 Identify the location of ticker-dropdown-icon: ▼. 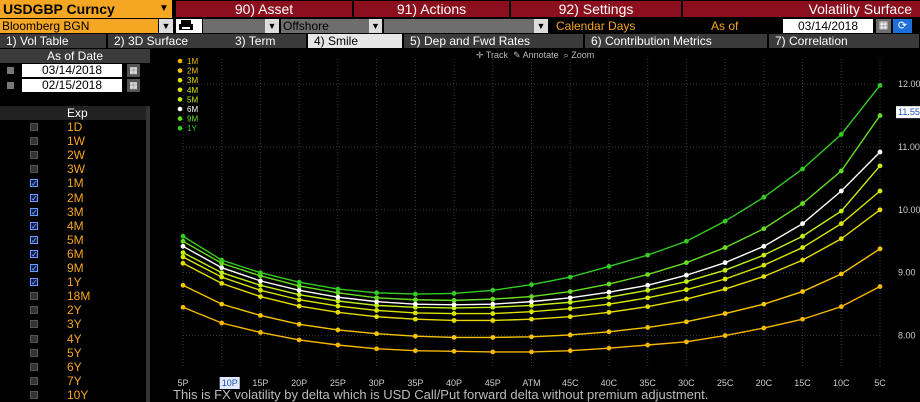
(164, 9).